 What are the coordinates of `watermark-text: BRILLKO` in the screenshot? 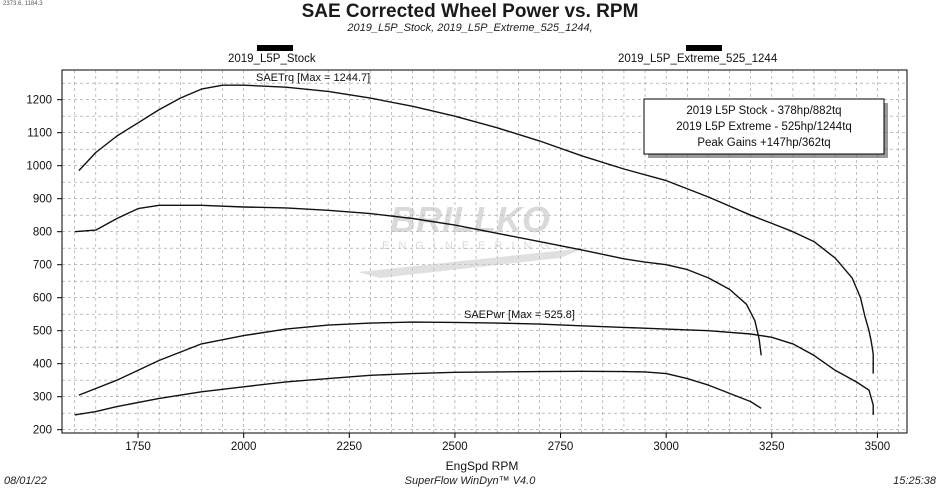 It's located at (470, 219).